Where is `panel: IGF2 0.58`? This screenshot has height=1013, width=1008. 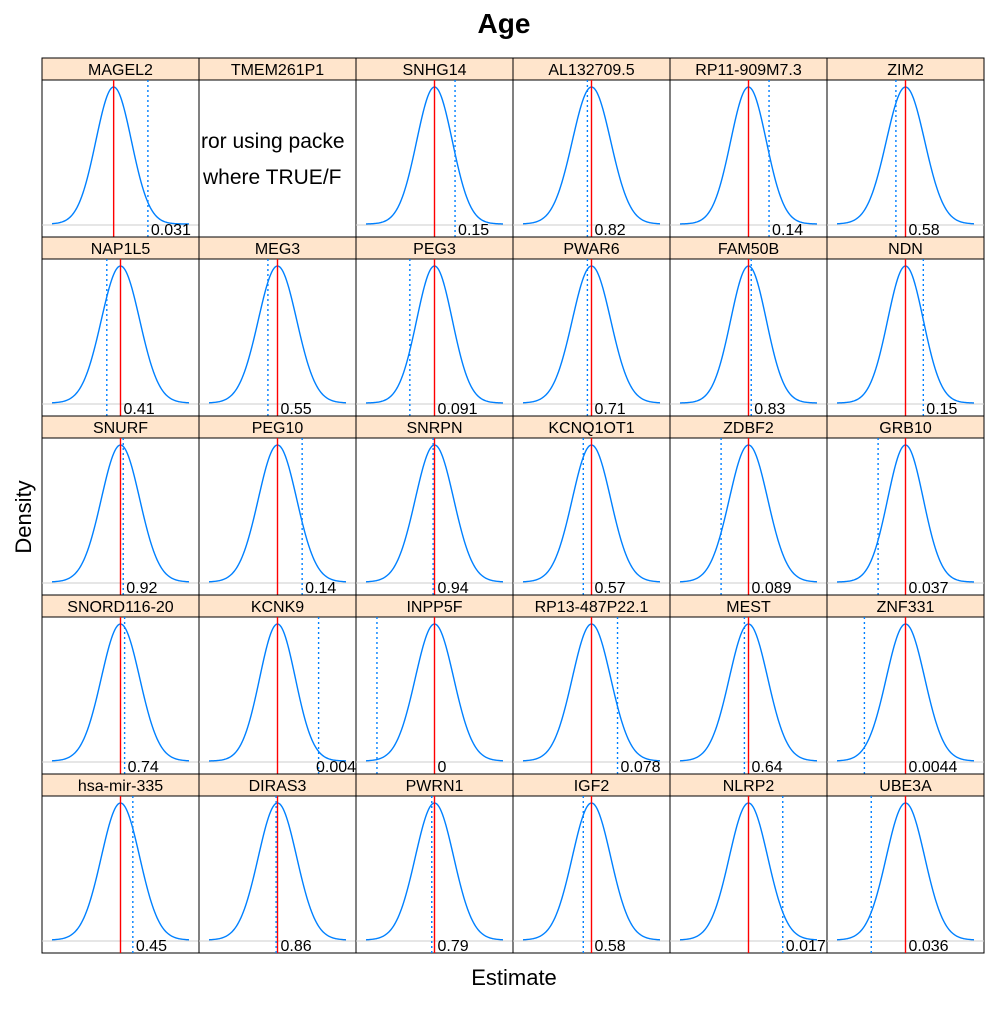 panel: IGF2 0.58 is located at coordinates (591, 864).